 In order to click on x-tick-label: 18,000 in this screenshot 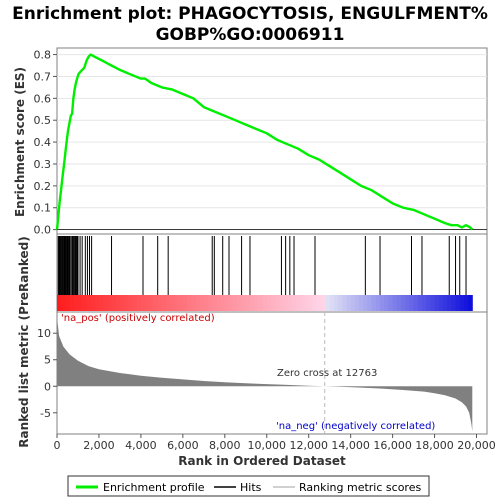, I will do `click(434, 445)`.